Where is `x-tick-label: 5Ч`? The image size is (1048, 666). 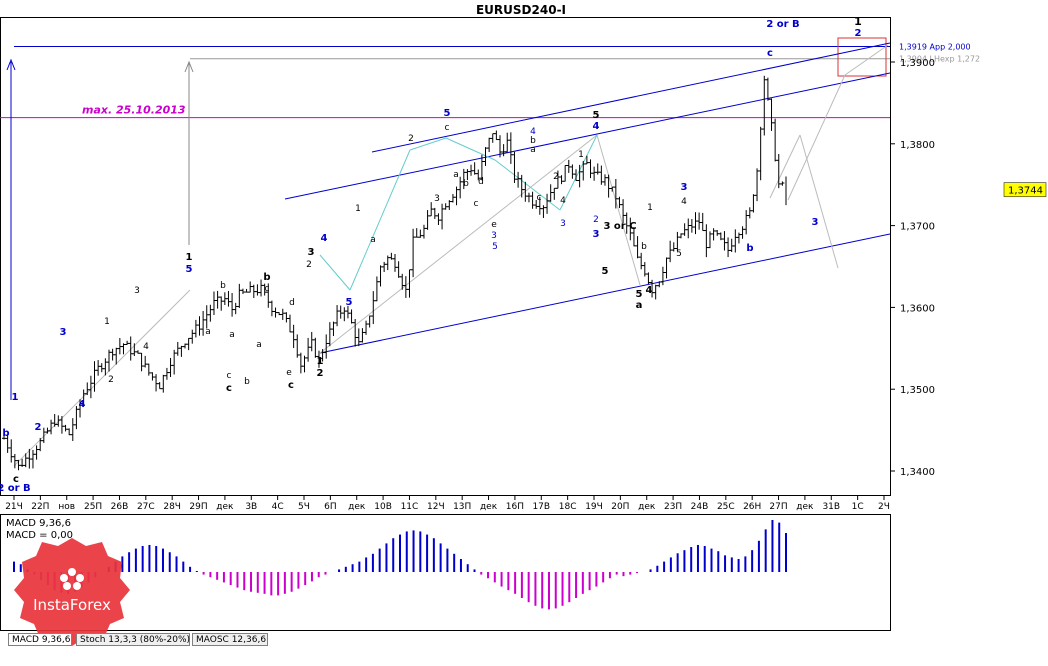
x-tick-label: 5Ч is located at coordinates (304, 507).